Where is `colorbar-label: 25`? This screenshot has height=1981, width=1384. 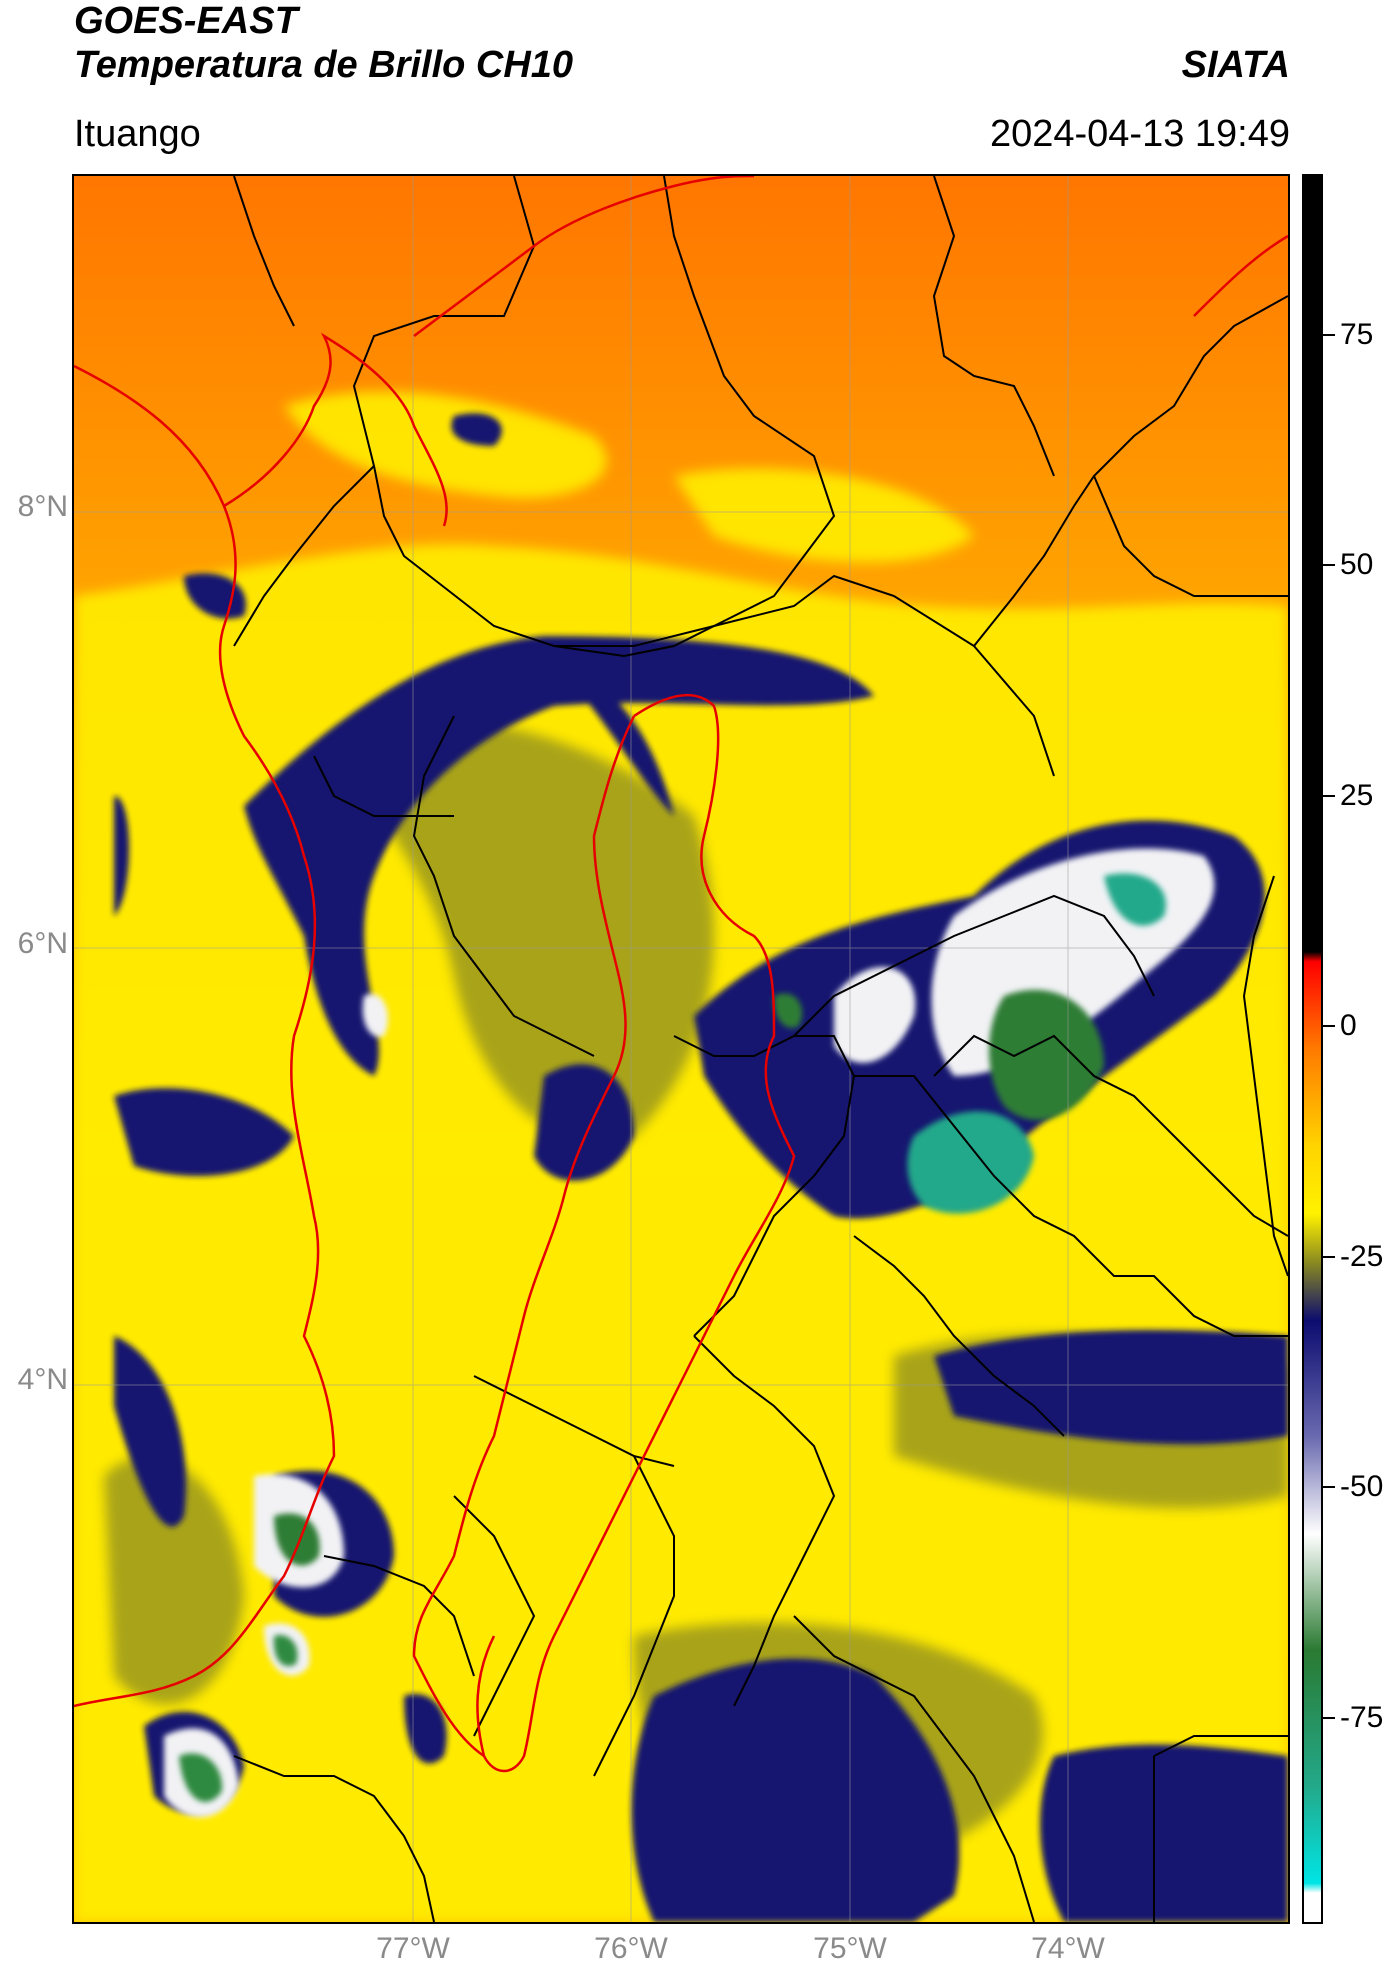
colorbar-label: 25 is located at coordinates (1357, 795).